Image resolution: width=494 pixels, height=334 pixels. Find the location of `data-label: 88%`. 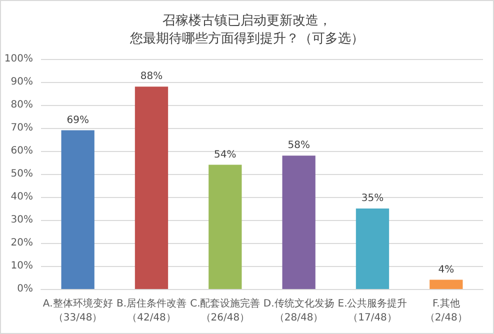

data-label: 88% is located at coordinates (151, 76).